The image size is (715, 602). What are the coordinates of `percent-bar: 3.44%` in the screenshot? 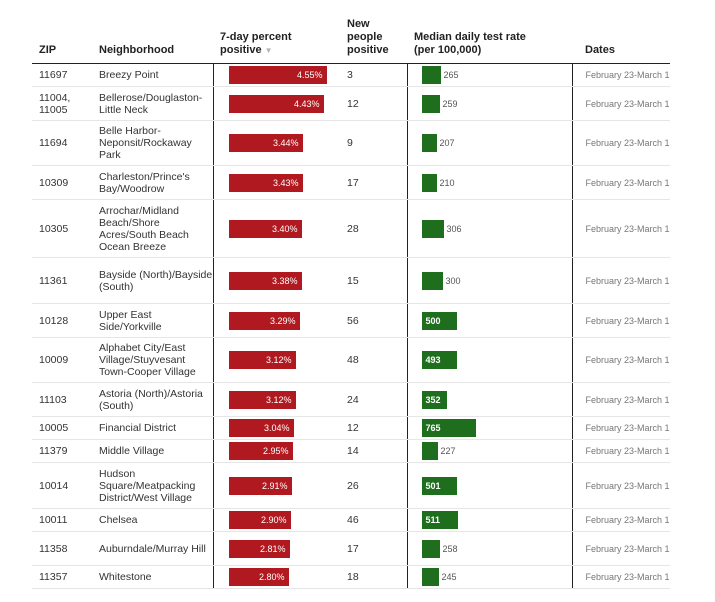 It's located at (265, 143).